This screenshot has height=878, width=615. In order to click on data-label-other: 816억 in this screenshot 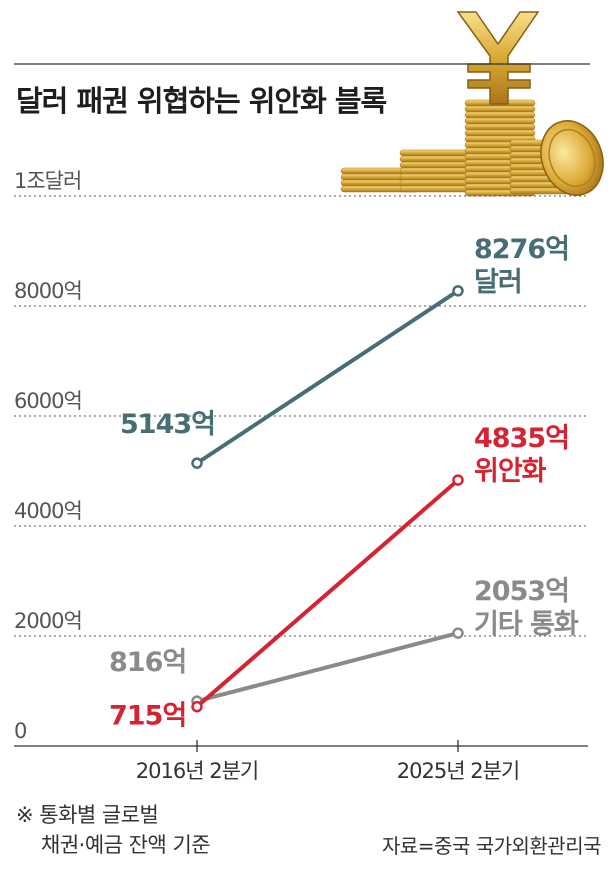, I will do `click(147, 662)`.